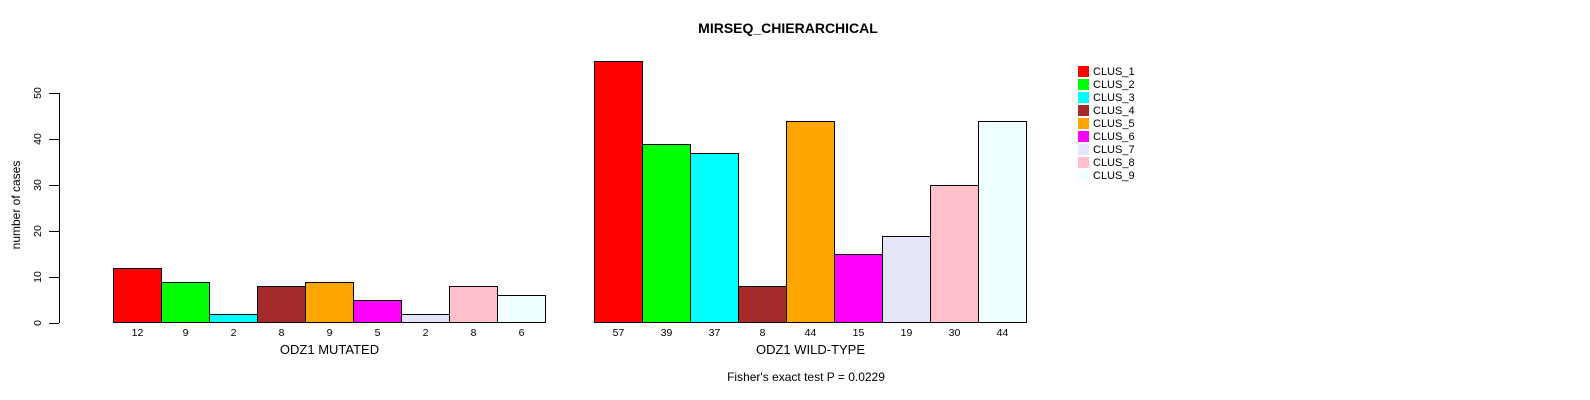 The height and width of the screenshot is (400, 1590). What do you see at coordinates (788, 28) in the screenshot?
I see `chart-title: MIRSEQ_CHIERARCHICAL` at bounding box center [788, 28].